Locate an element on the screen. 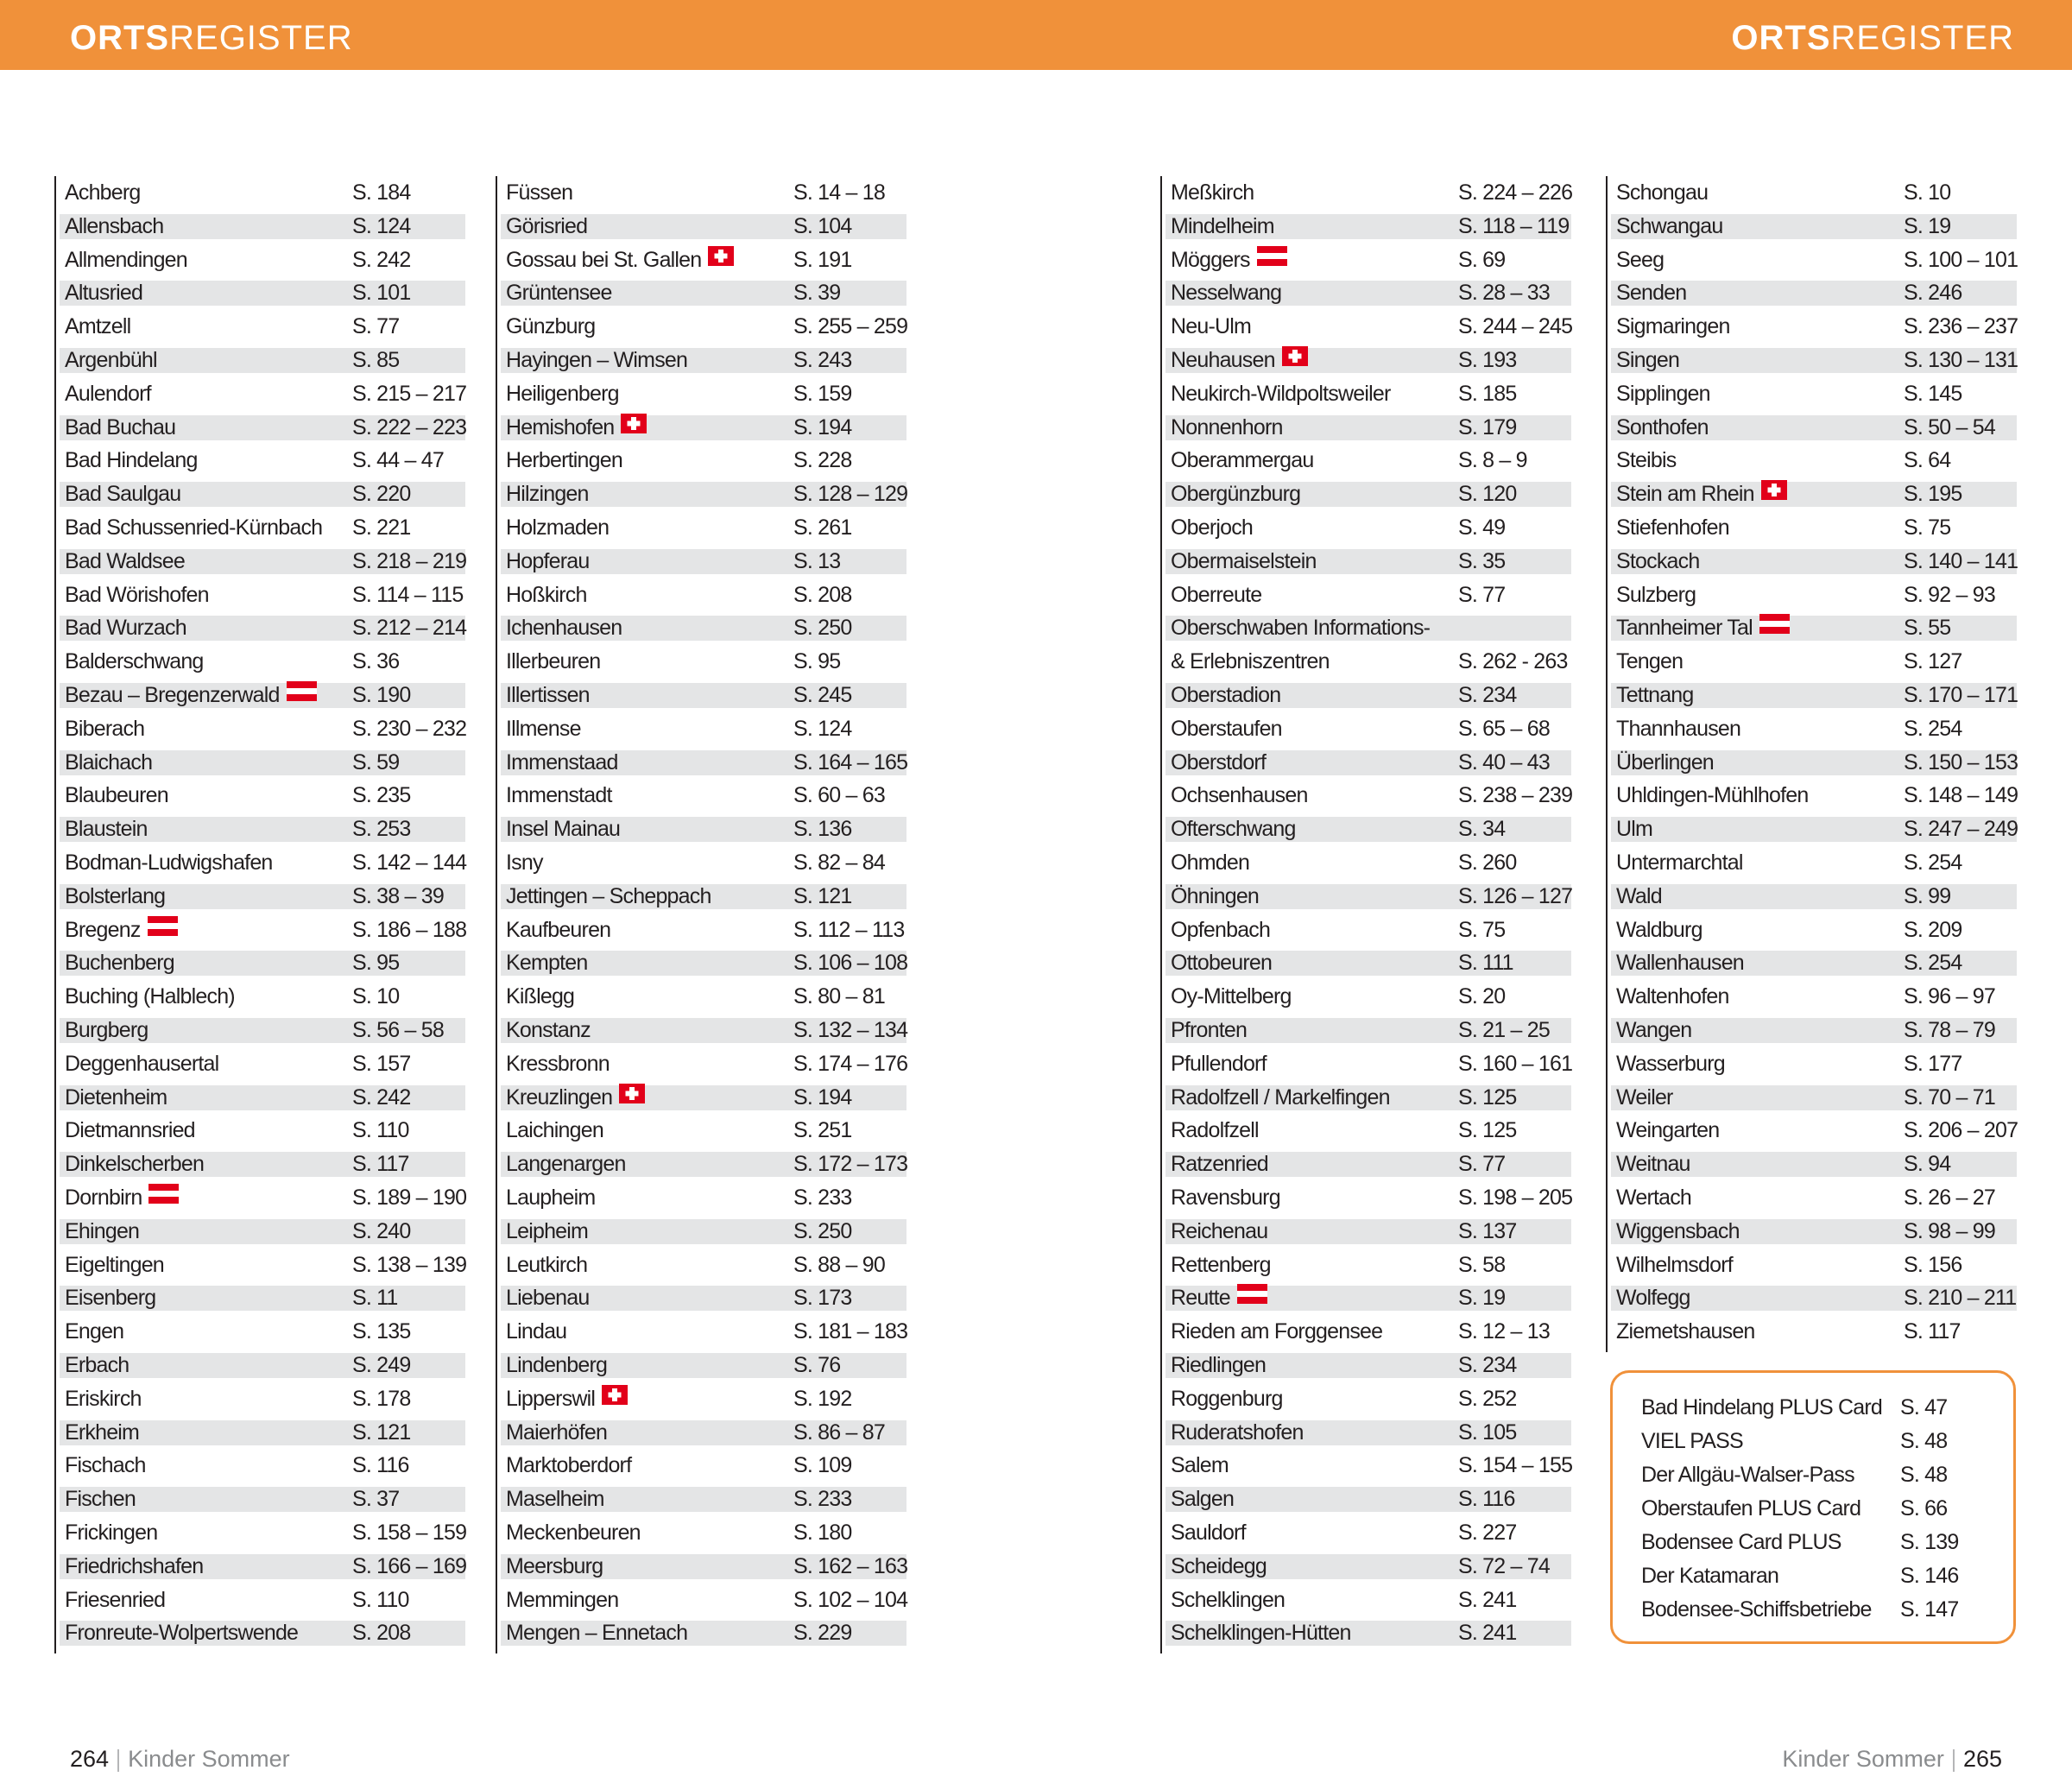  page-ref: S. 251 is located at coordinates (822, 1130).